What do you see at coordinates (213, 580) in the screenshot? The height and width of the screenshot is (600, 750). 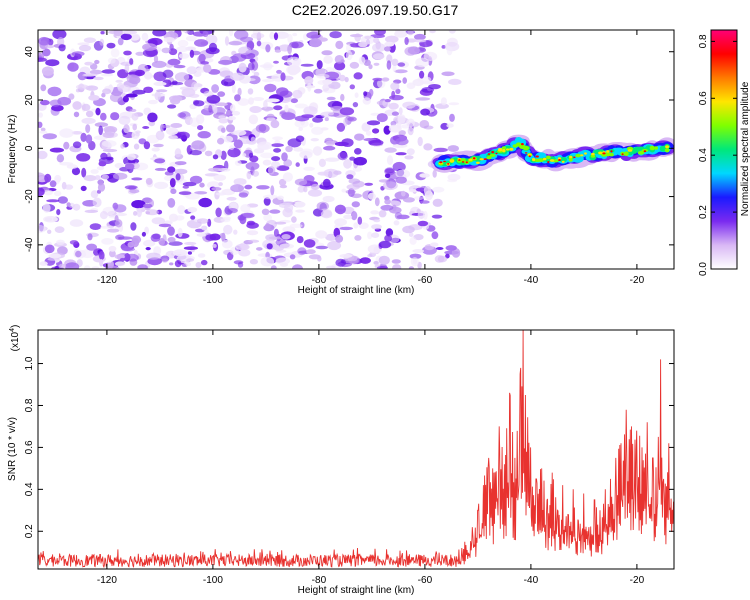 I see `x-tick-label: -100` at bounding box center [213, 580].